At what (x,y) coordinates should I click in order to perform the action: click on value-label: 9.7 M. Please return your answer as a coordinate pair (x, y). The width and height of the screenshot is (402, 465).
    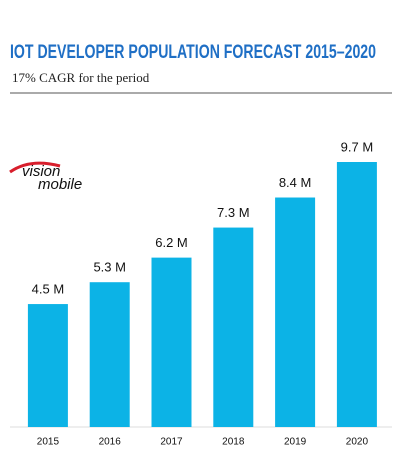
    Looking at the image, I should click on (357, 146).